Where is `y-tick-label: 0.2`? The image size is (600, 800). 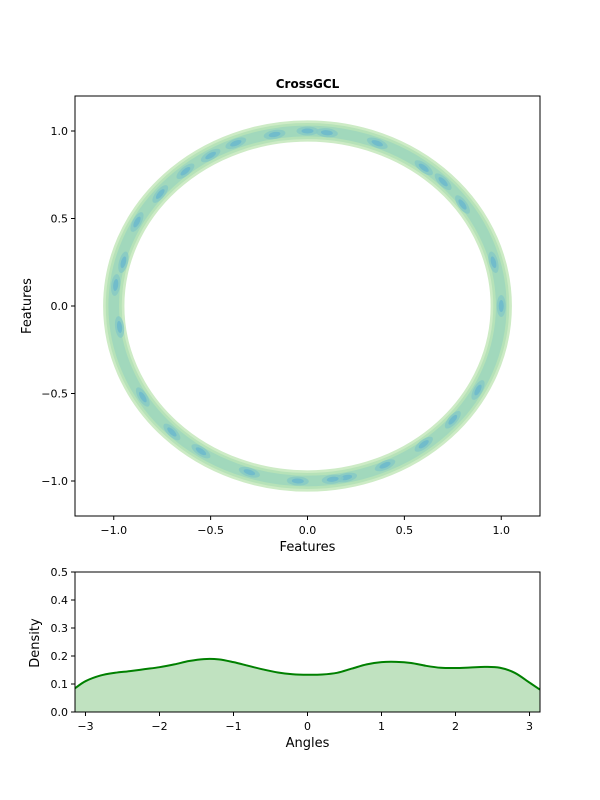
y-tick-label: 0.2 is located at coordinates (60, 656).